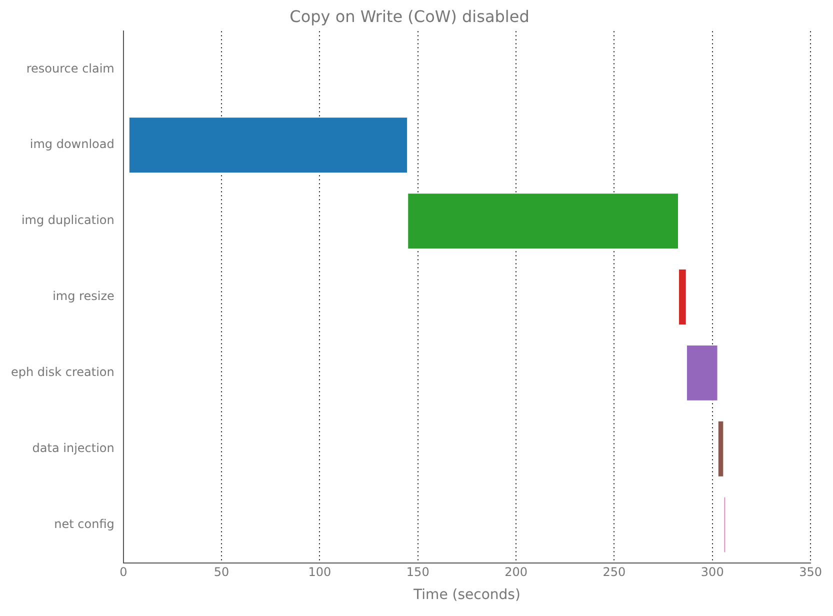  Describe the element at coordinates (712, 572) in the screenshot. I see `x-tick-label: 300` at that location.